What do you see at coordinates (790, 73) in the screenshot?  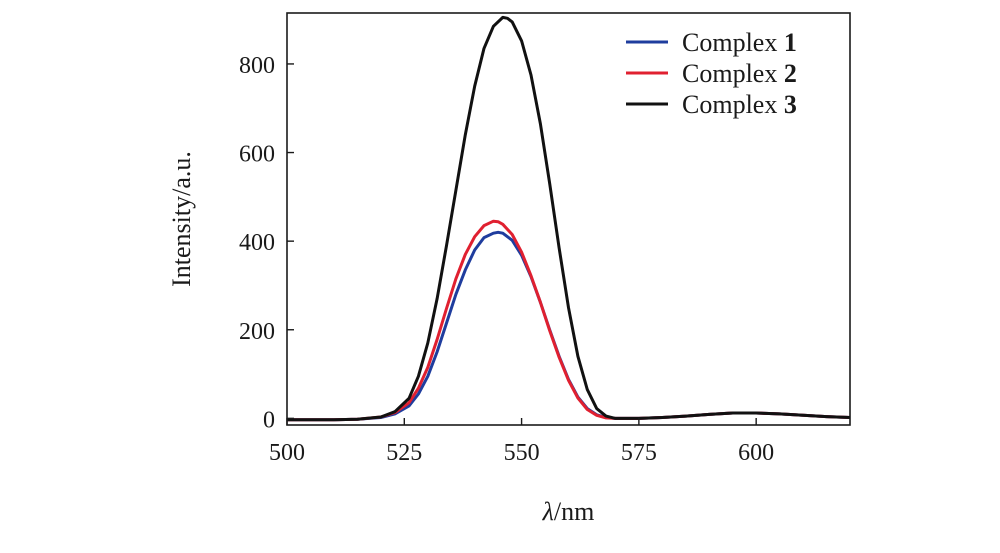 I see `legend-label-number: 2` at bounding box center [790, 73].